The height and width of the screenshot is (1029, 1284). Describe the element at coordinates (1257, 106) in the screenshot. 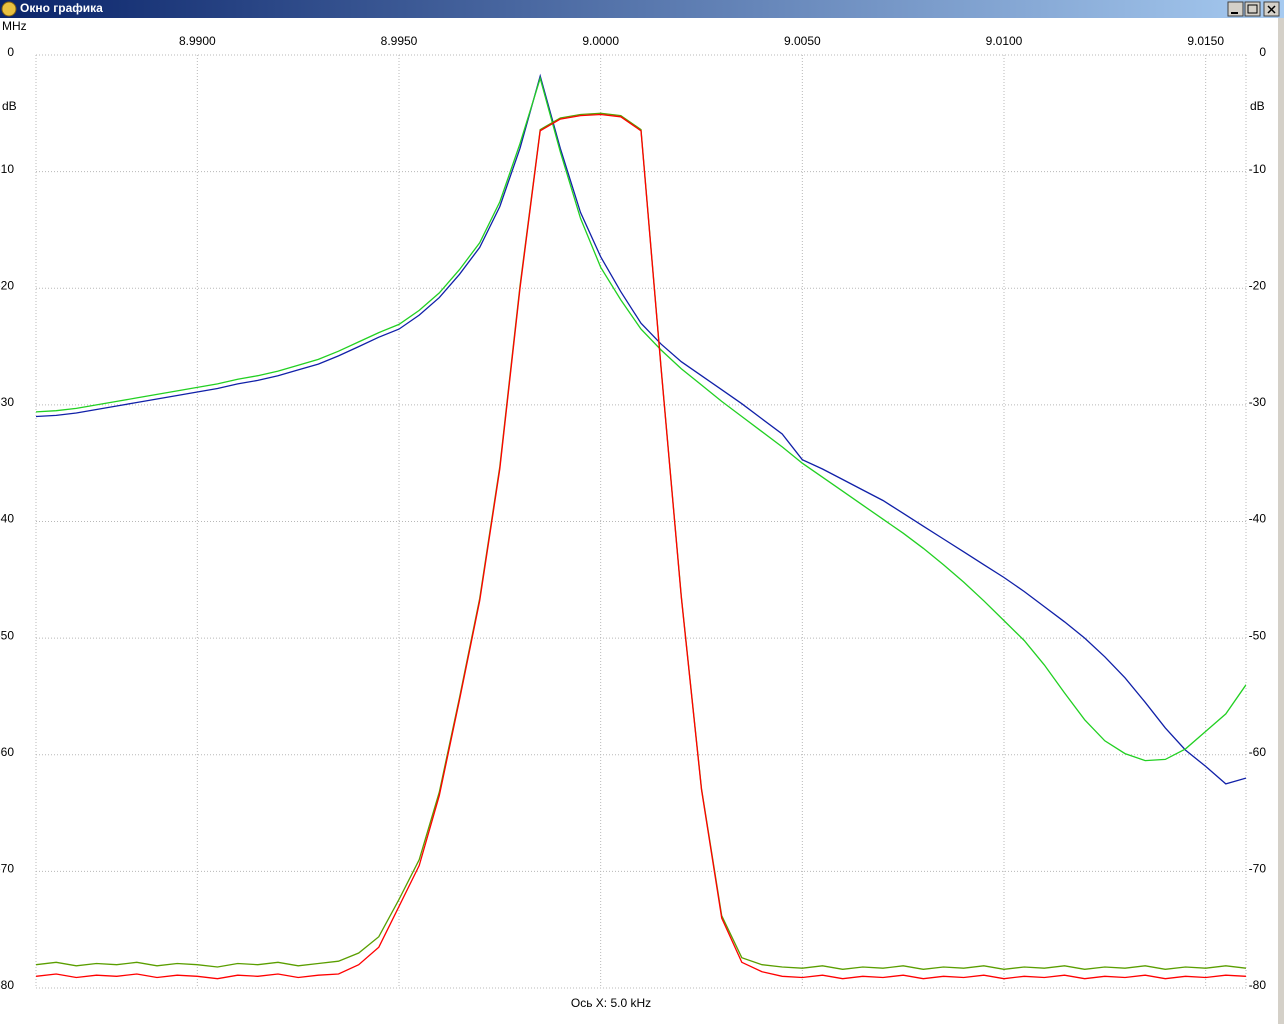

I see `y-unit-right: dB` at that location.